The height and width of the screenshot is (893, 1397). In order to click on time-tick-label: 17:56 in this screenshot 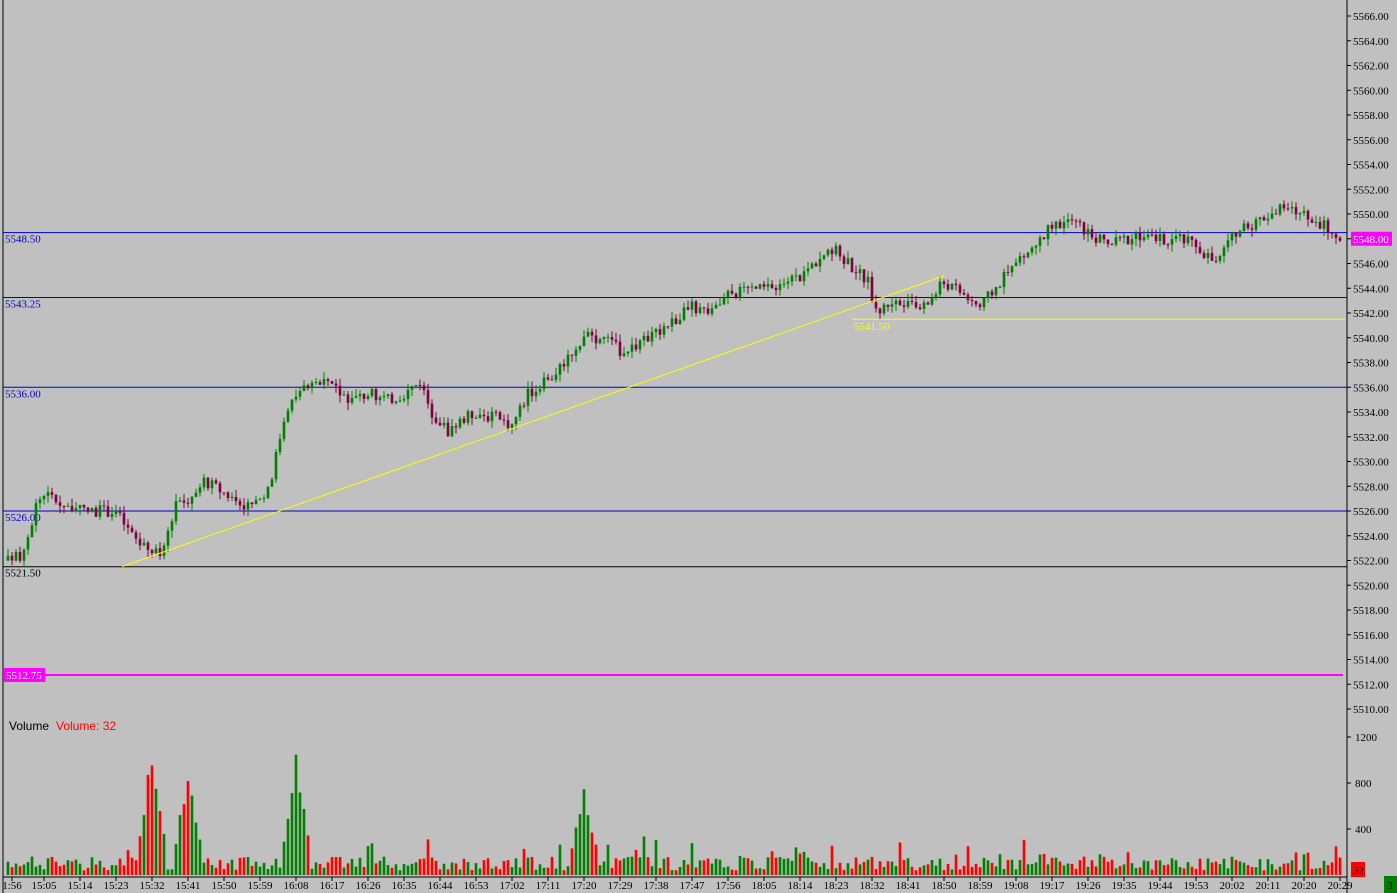, I will do `click(728, 886)`.